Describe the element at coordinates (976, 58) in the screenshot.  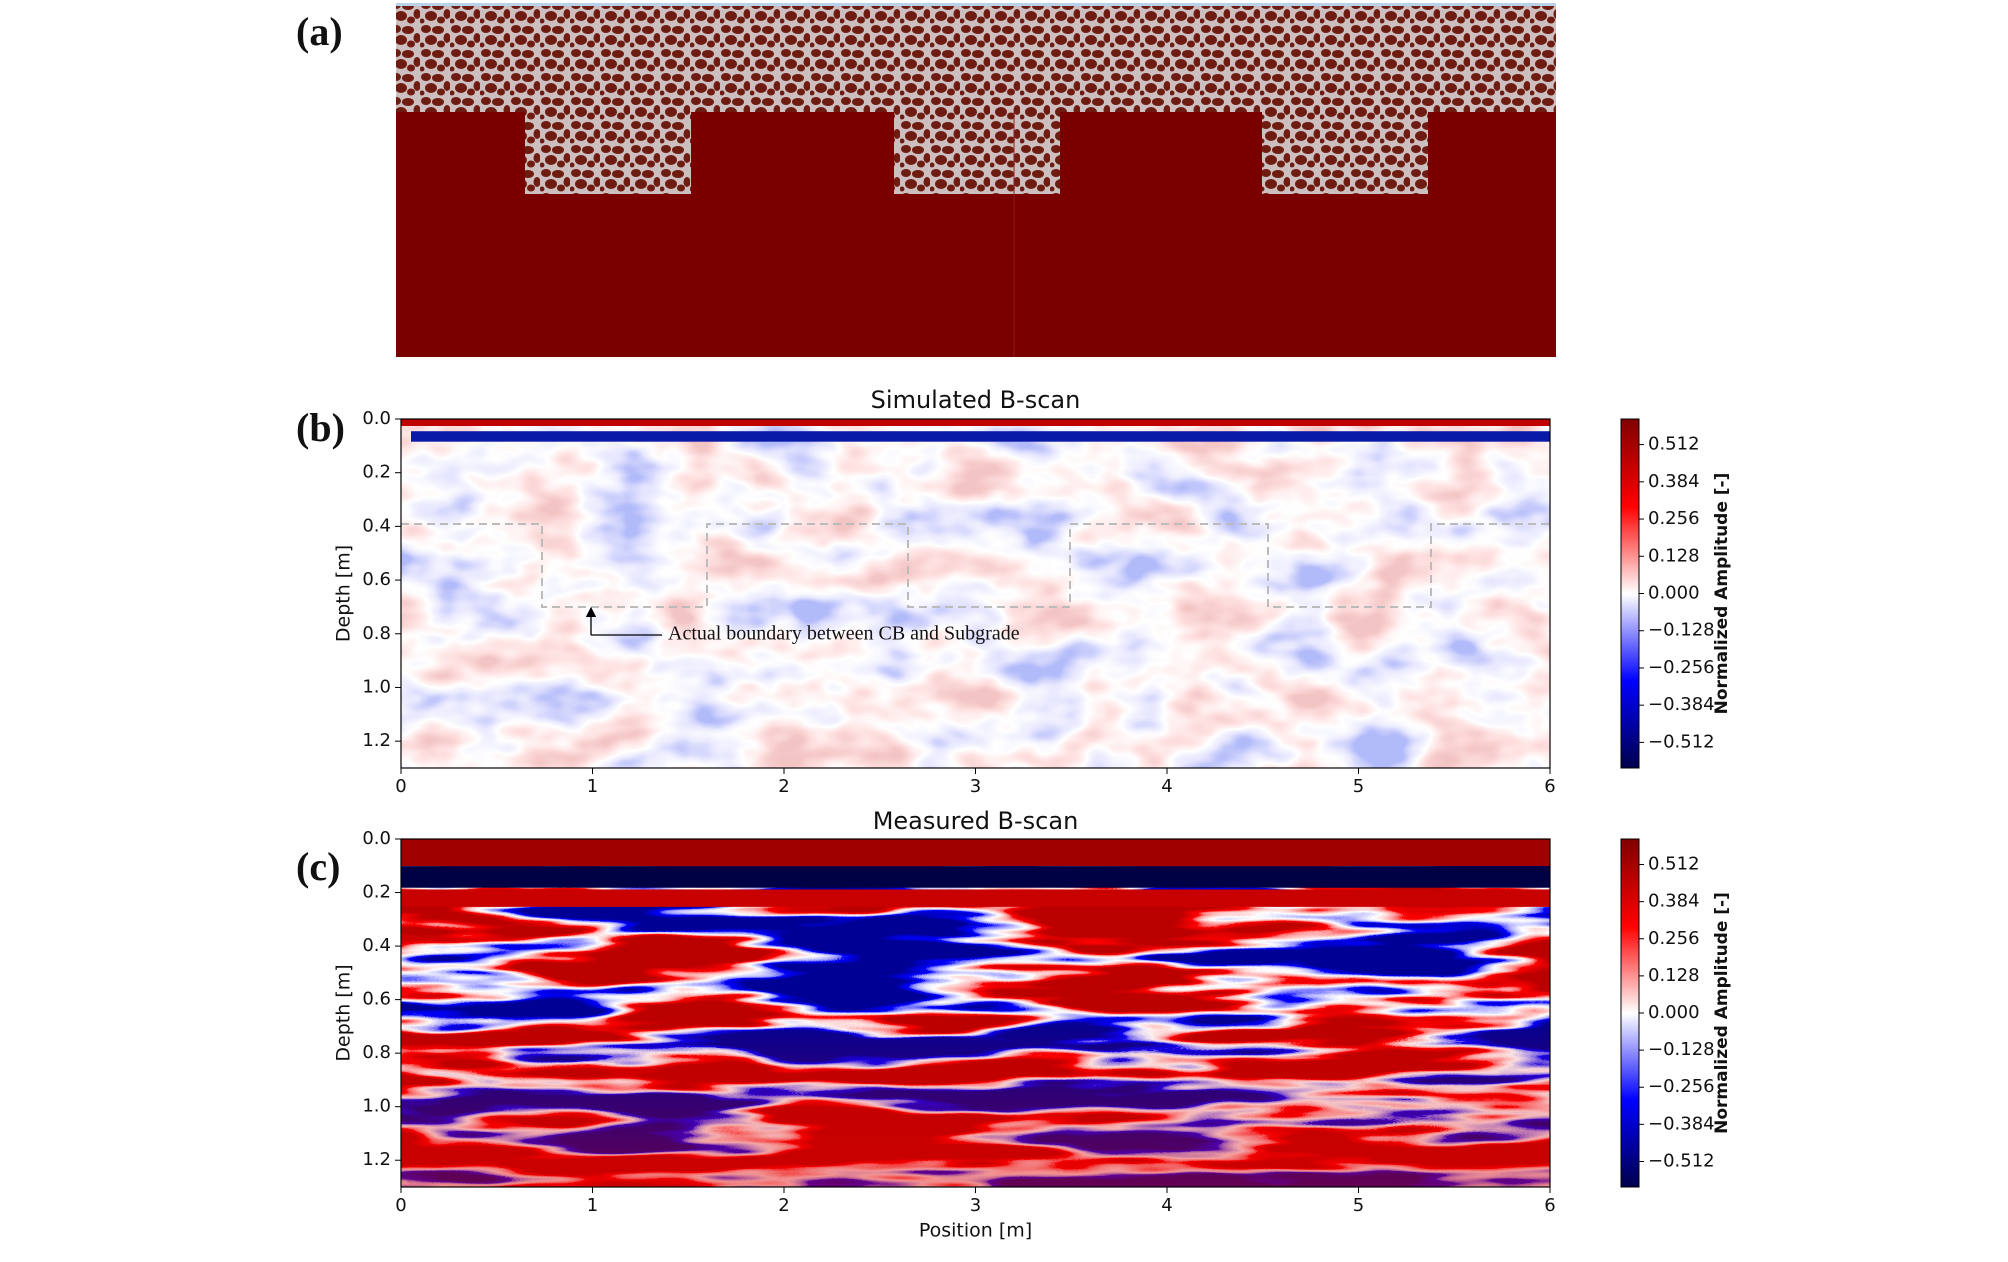
I see `ballast-layer` at that location.